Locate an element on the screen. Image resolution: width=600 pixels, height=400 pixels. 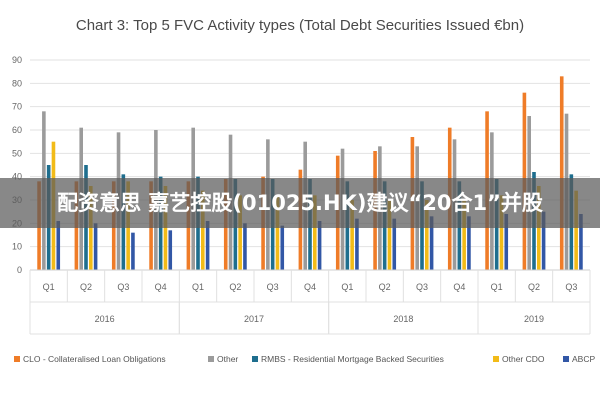
y-tick-label: 40 is located at coordinates (17, 177).